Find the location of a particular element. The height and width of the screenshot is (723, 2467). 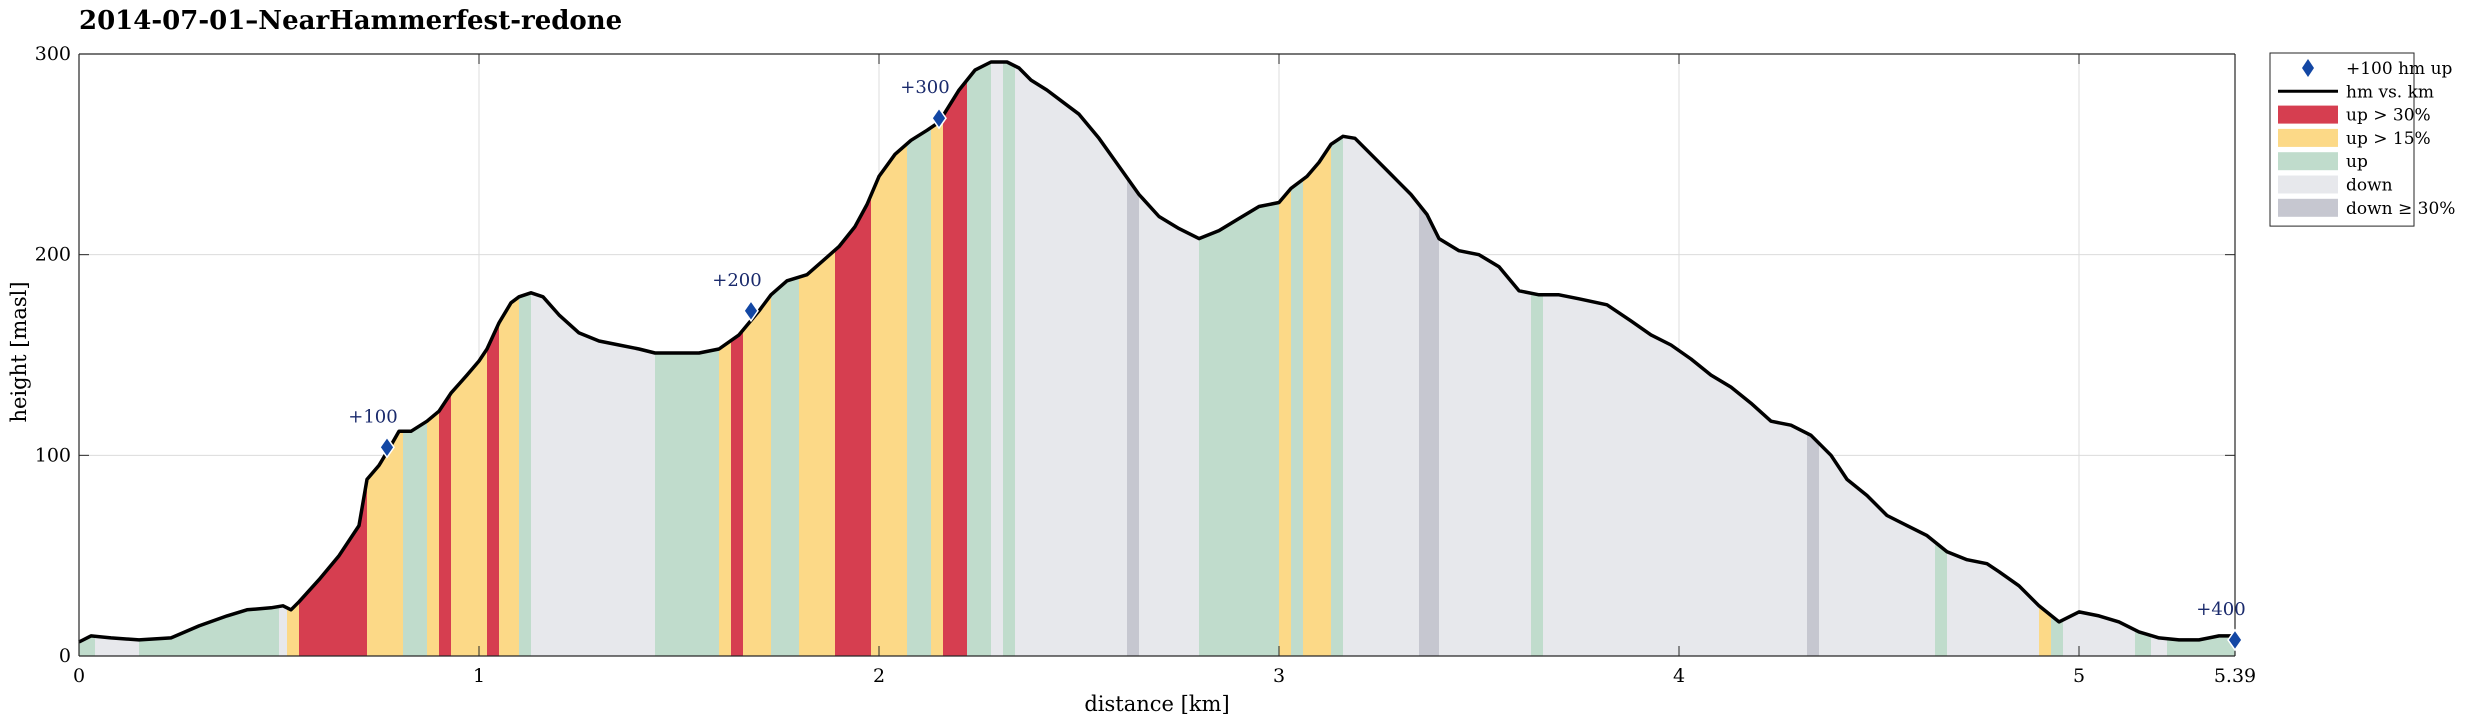

legend-swatch-up is located at coordinates (2308, 161).